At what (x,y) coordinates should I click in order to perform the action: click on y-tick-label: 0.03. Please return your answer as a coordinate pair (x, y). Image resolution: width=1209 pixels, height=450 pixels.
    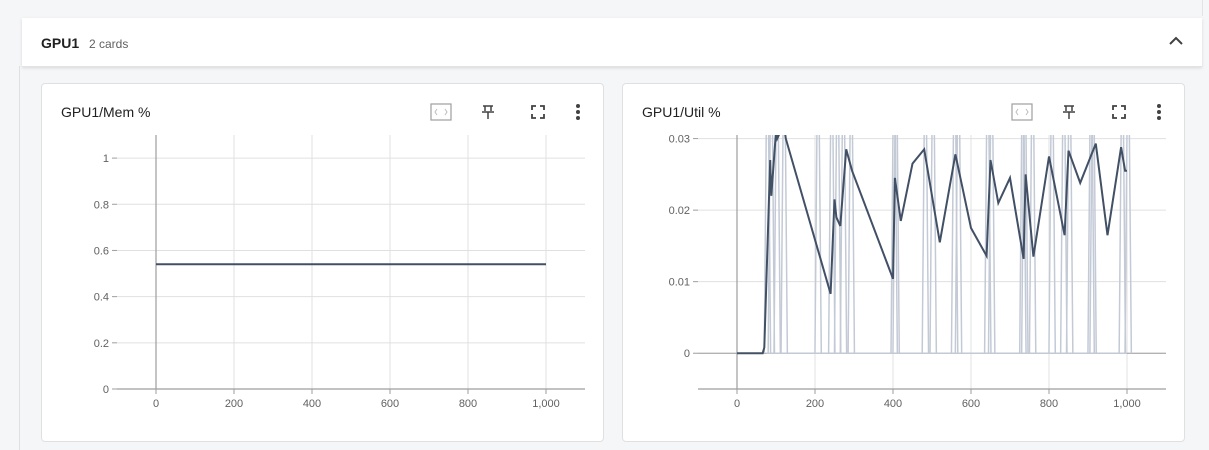
    Looking at the image, I should click on (679, 140).